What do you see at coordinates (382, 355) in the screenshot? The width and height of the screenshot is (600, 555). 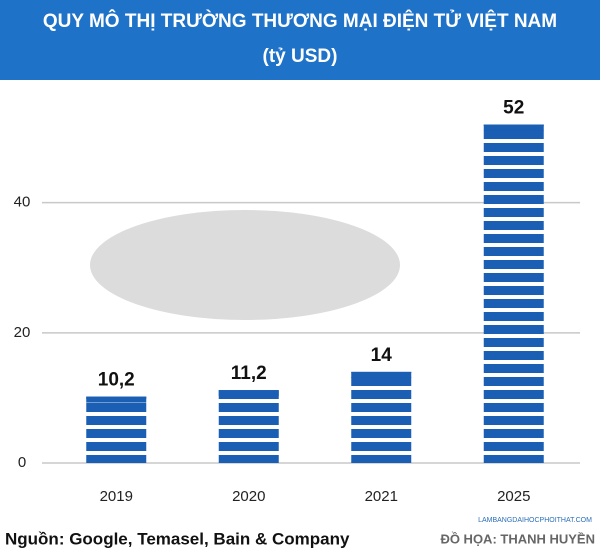 I see `value-label: 14` at bounding box center [382, 355].